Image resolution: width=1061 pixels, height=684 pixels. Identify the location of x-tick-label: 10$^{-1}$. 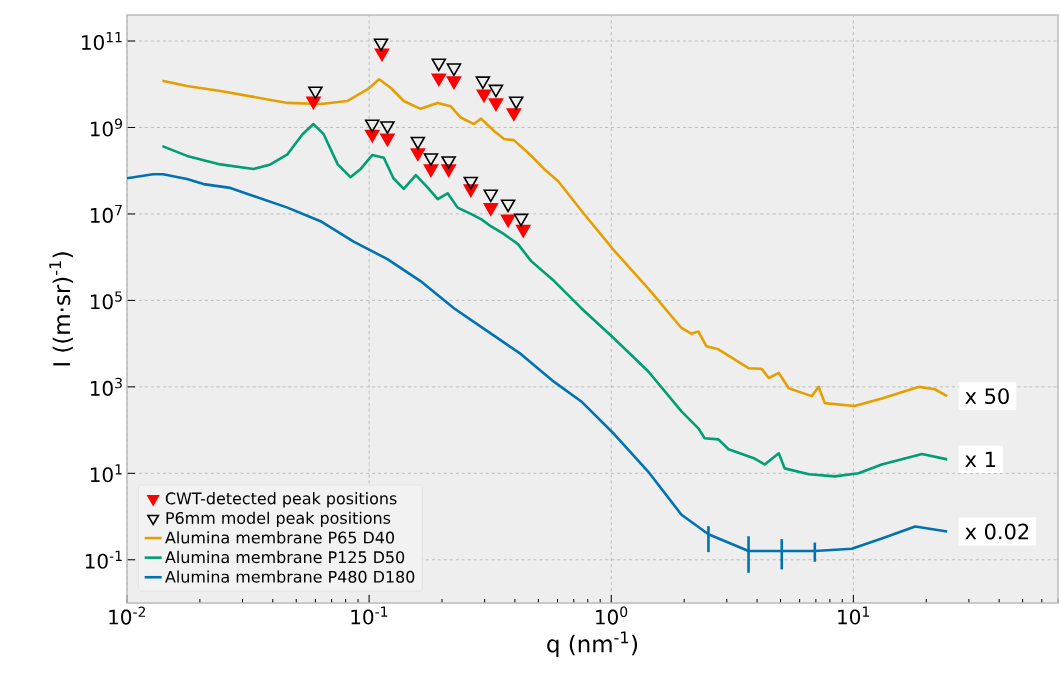
(369, 615).